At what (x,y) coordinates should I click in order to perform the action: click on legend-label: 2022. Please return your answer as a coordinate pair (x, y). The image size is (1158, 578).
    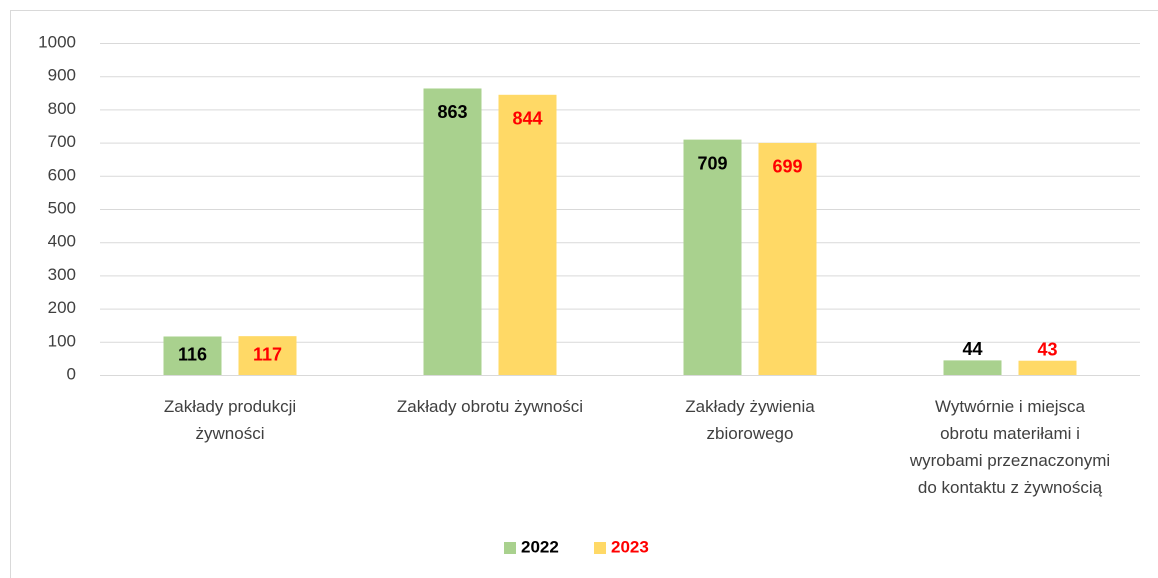
    Looking at the image, I should click on (540, 546).